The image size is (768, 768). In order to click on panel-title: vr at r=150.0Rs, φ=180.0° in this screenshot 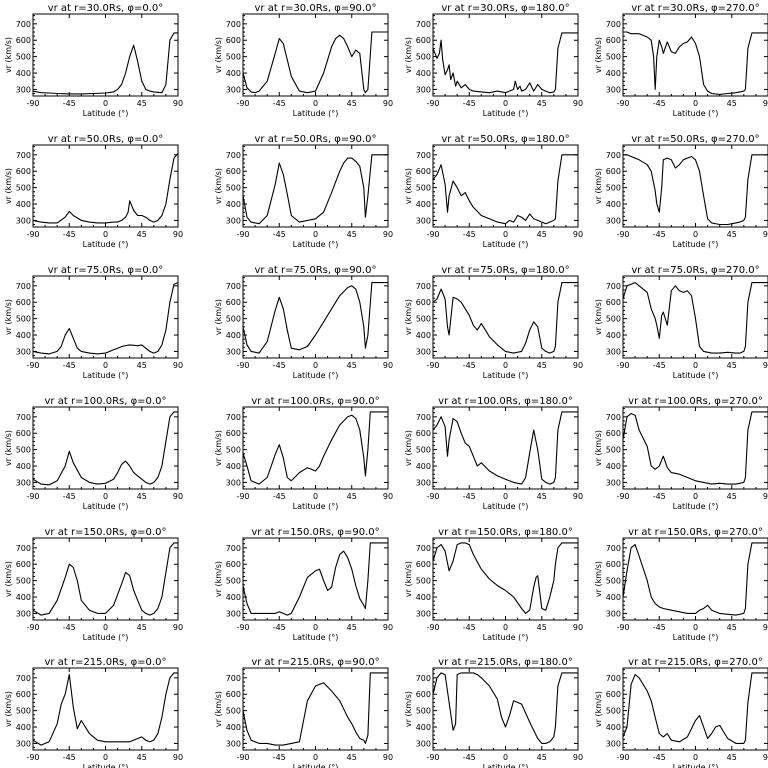, I will do `click(505, 532)`.